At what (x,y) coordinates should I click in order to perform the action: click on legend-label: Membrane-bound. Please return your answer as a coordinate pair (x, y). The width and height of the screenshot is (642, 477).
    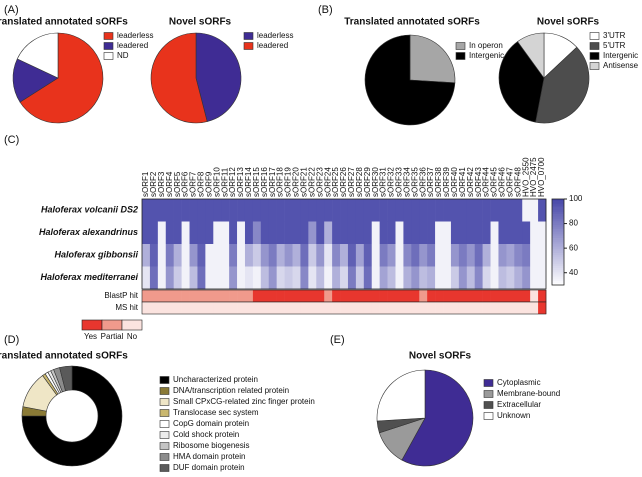
    Looking at the image, I should click on (528, 393).